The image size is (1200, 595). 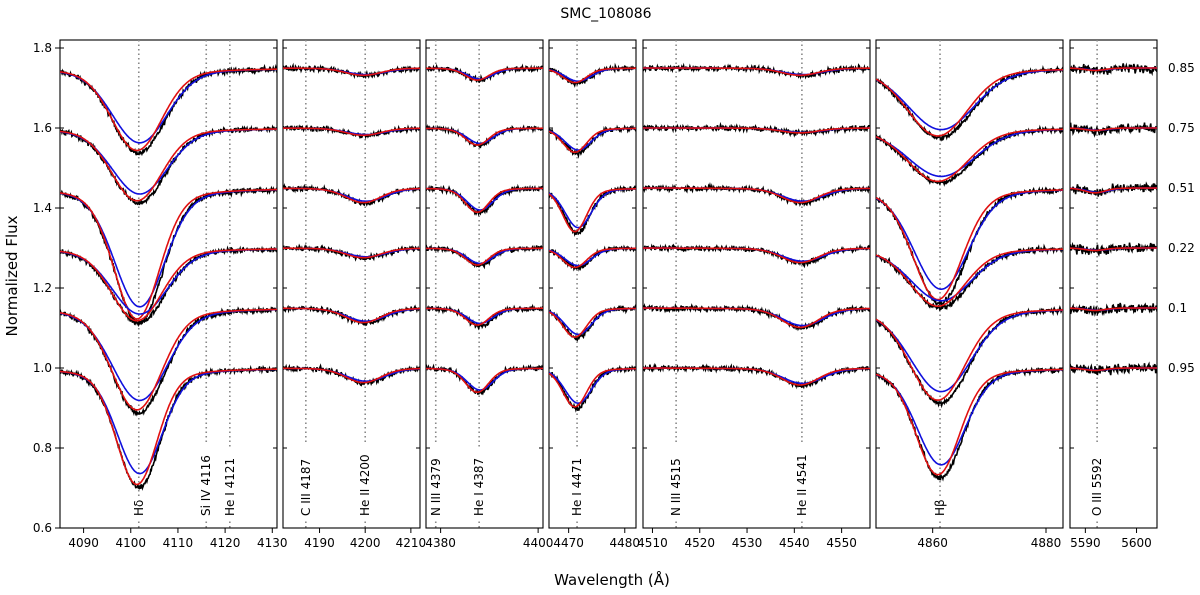 What do you see at coordinates (42, 128) in the screenshot?
I see `y-tick-label: 1.6` at bounding box center [42, 128].